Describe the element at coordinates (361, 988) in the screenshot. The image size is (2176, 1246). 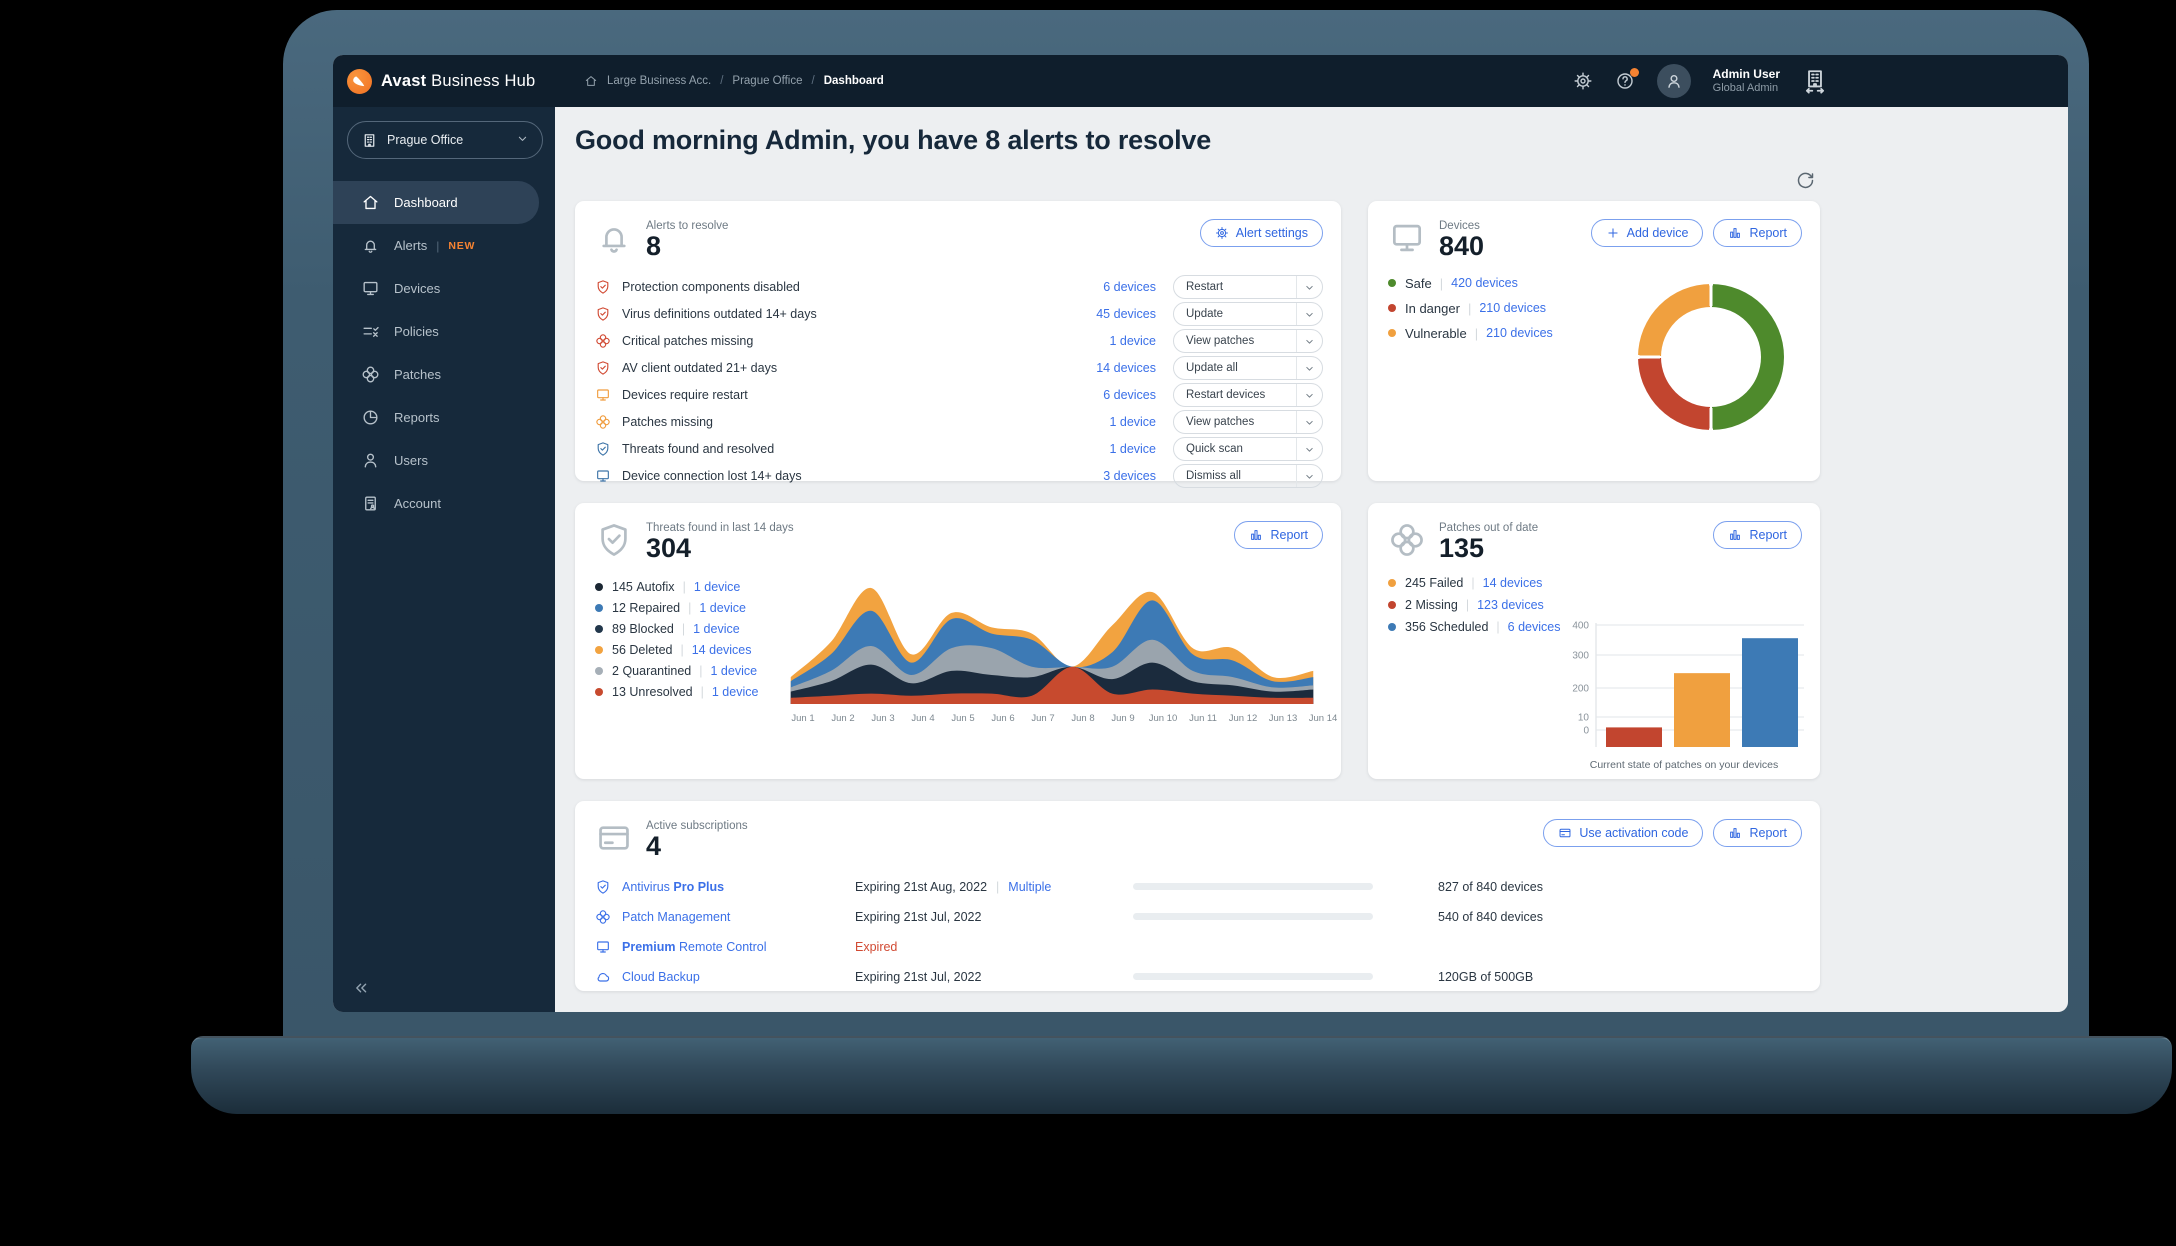
I see `collapse-sidebar-icon` at that location.